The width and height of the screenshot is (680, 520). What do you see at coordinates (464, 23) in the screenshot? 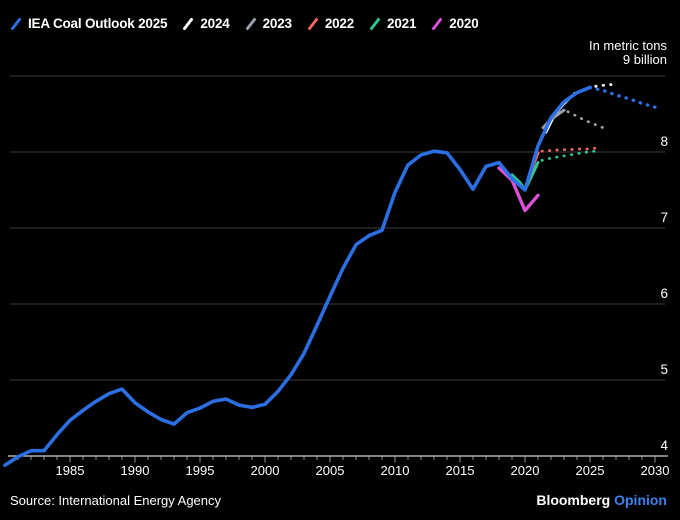
I see `legend-label: 2020` at bounding box center [464, 23].